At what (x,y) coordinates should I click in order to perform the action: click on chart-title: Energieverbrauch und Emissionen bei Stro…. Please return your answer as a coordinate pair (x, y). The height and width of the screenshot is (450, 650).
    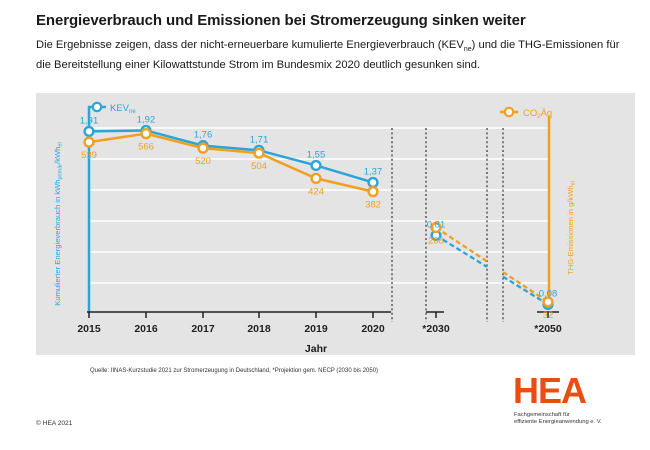
    Looking at the image, I should click on (281, 20).